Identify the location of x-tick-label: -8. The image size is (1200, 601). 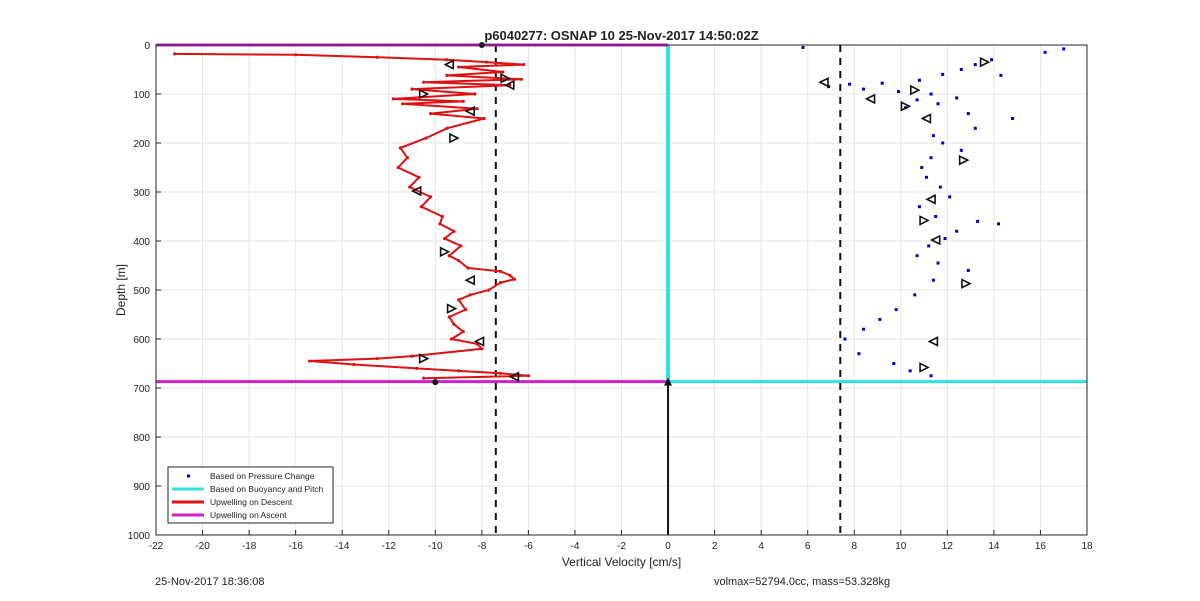
(481, 546).